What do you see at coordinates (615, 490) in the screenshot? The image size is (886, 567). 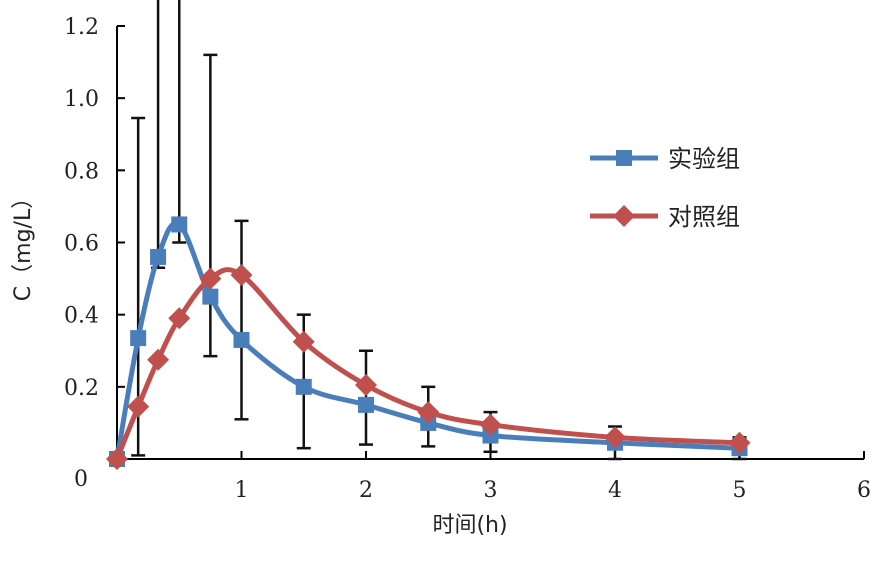 I see `x-tick-label: 4` at bounding box center [615, 490].